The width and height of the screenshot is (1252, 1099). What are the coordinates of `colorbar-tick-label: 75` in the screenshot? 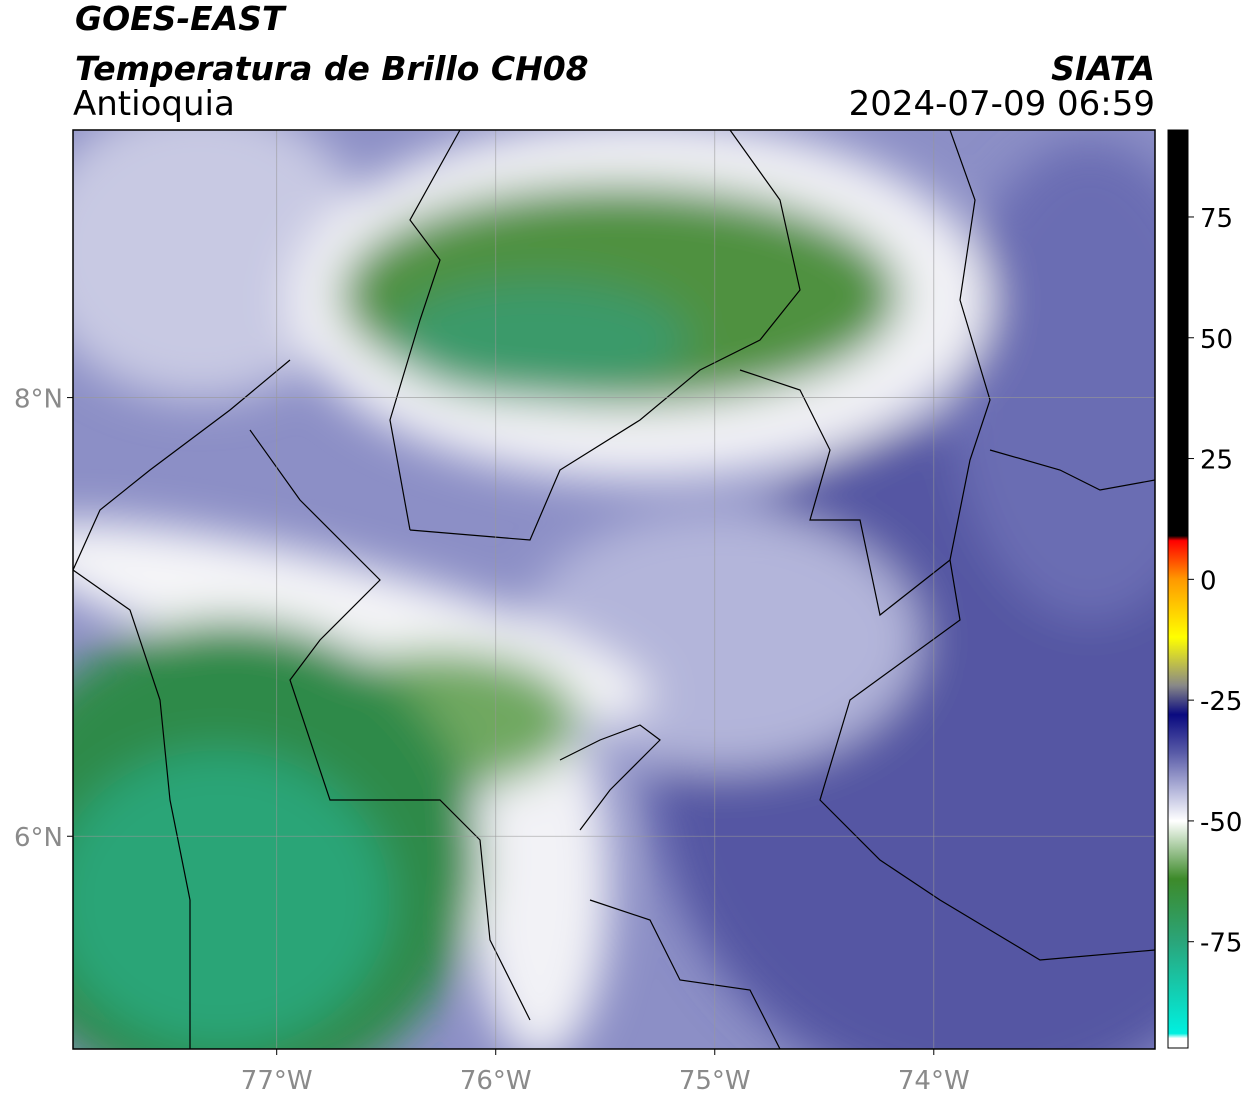 It's located at (1216, 219).